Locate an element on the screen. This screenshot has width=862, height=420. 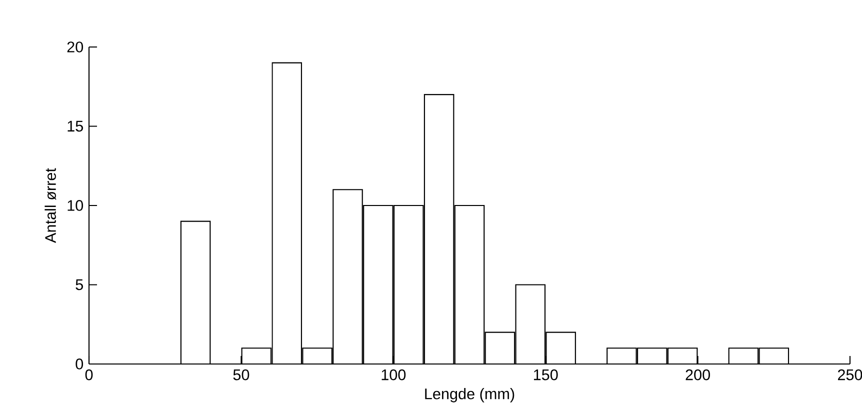
x-axis-title: Lengde (mm) is located at coordinates (469, 395).